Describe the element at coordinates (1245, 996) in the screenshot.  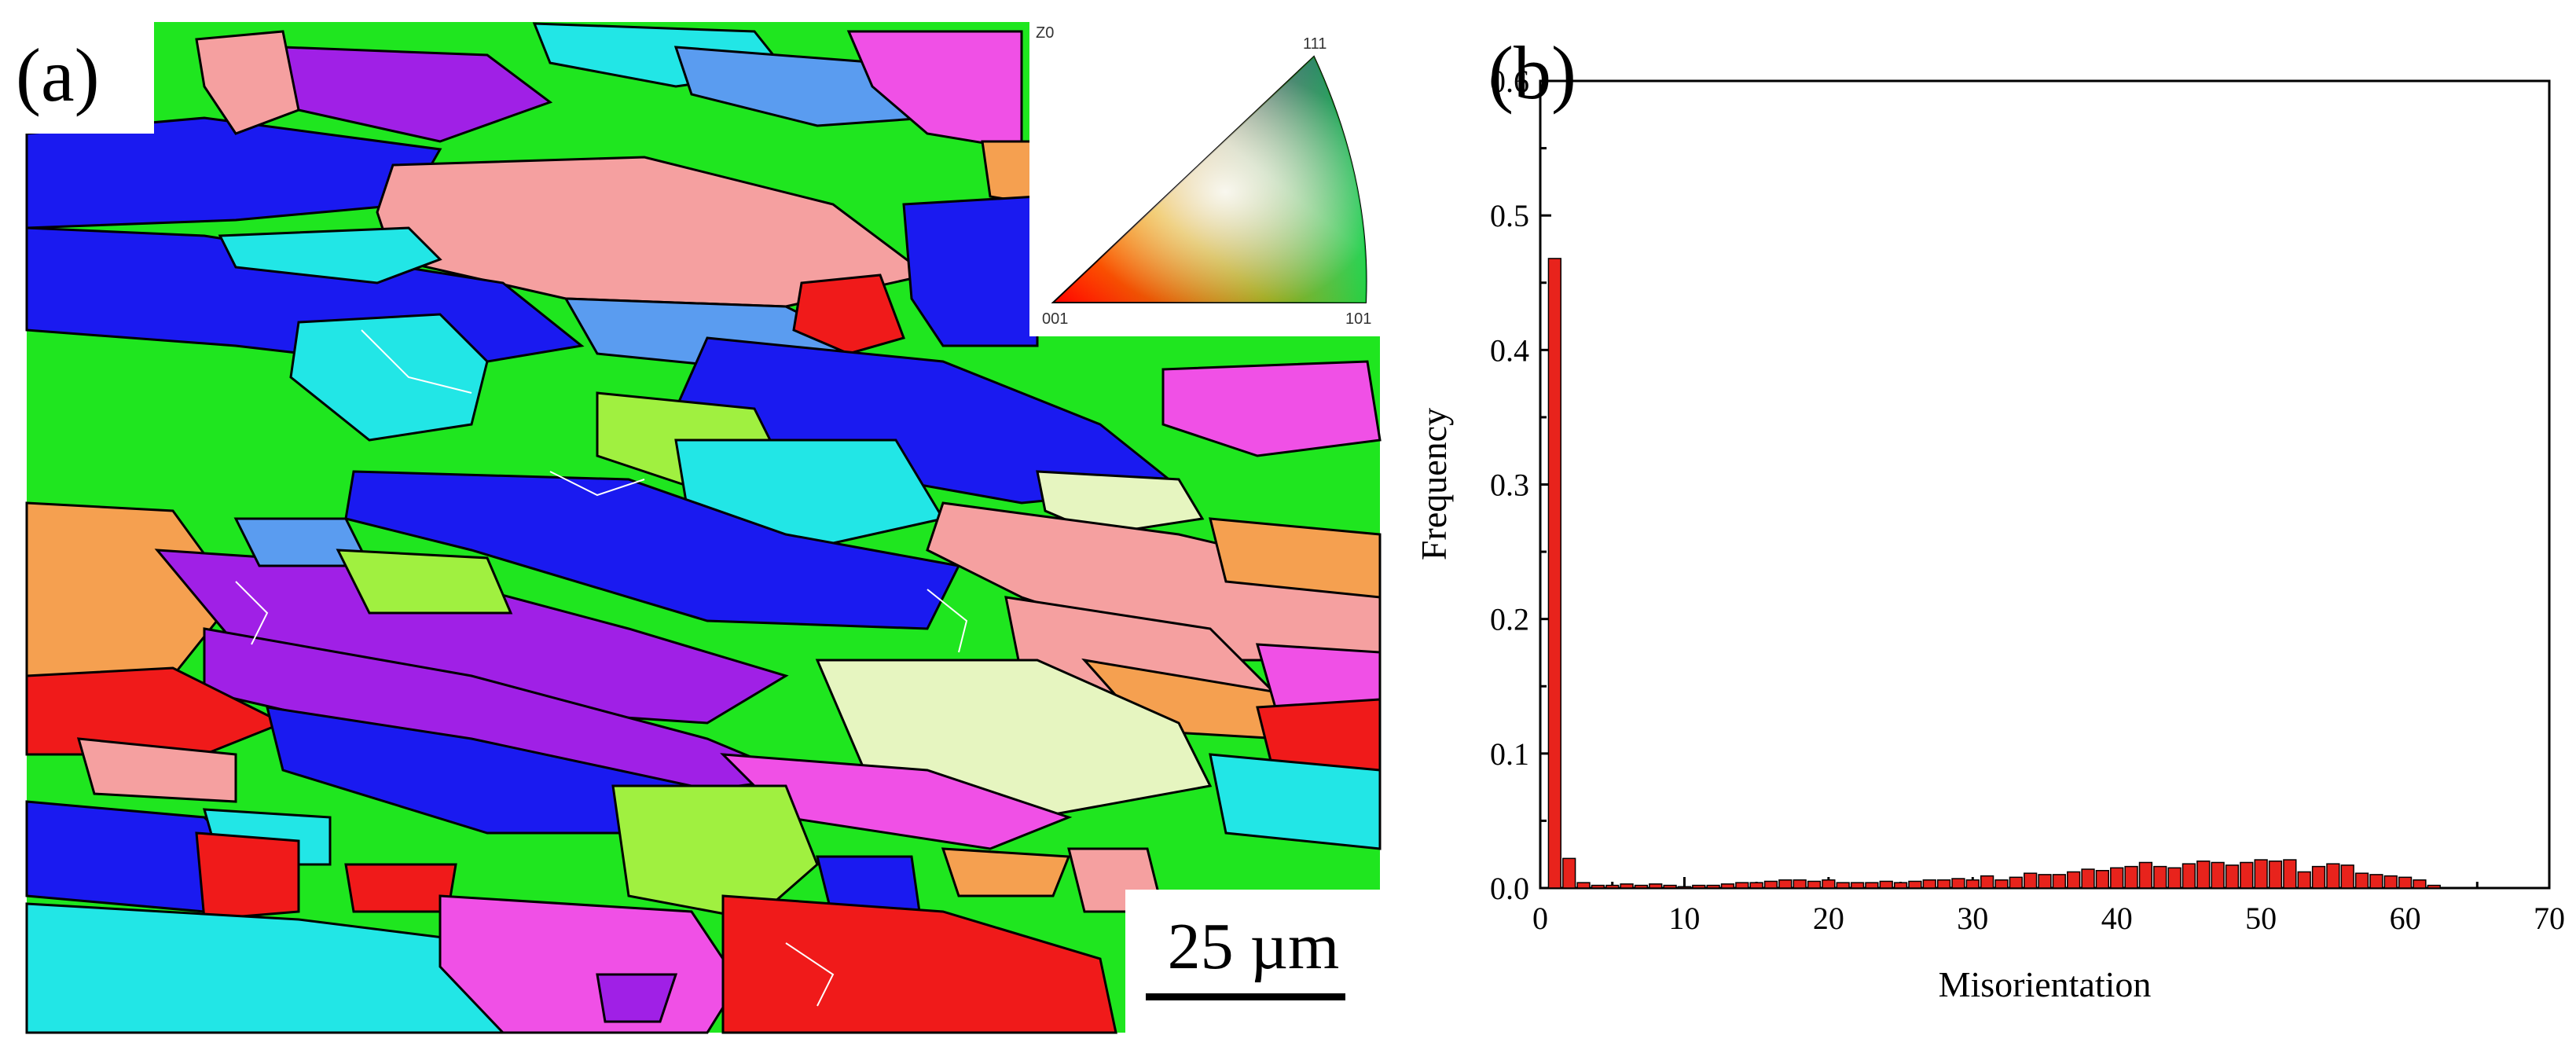
I see `scale-bar-line` at that location.